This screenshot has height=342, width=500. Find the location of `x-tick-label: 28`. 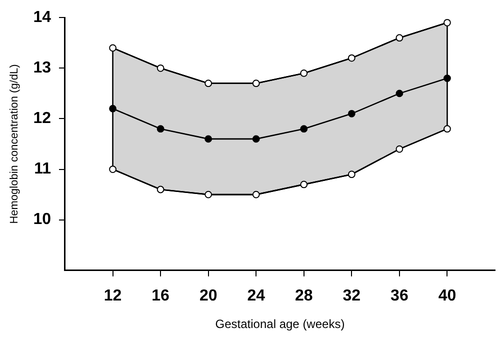

x-tick-label: 28 is located at coordinates (303, 295).